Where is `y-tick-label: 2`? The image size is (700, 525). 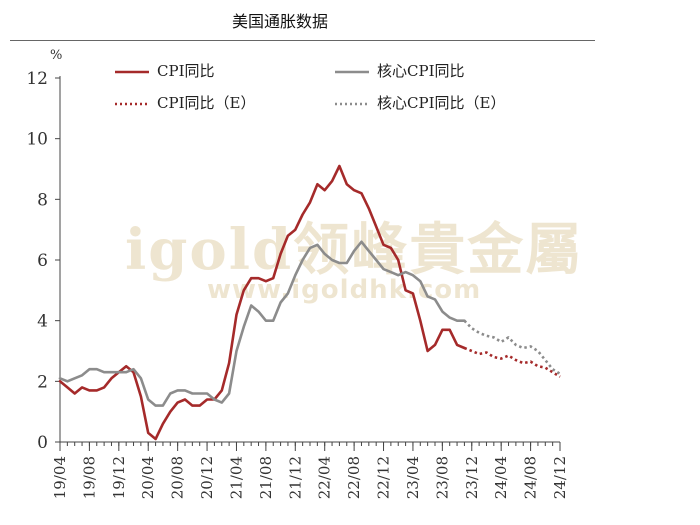
y-tick-label: 2 is located at coordinates (42, 382).